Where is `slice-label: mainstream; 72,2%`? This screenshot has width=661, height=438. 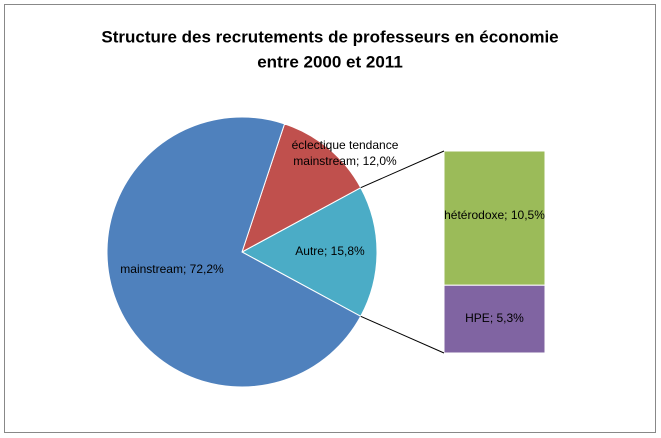
slice-label: mainstream; 72,2% is located at coordinates (172, 269).